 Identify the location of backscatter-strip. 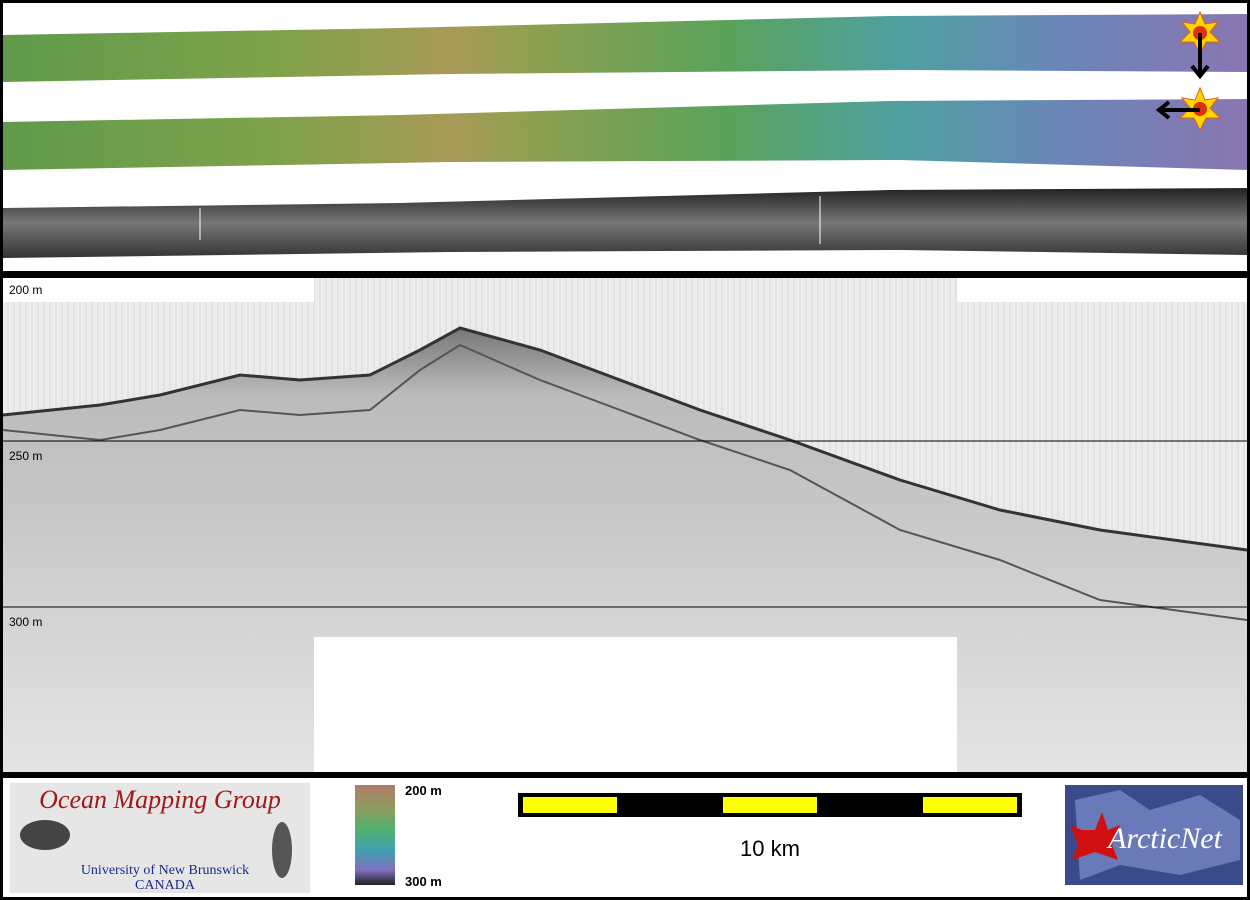
(625, 223).